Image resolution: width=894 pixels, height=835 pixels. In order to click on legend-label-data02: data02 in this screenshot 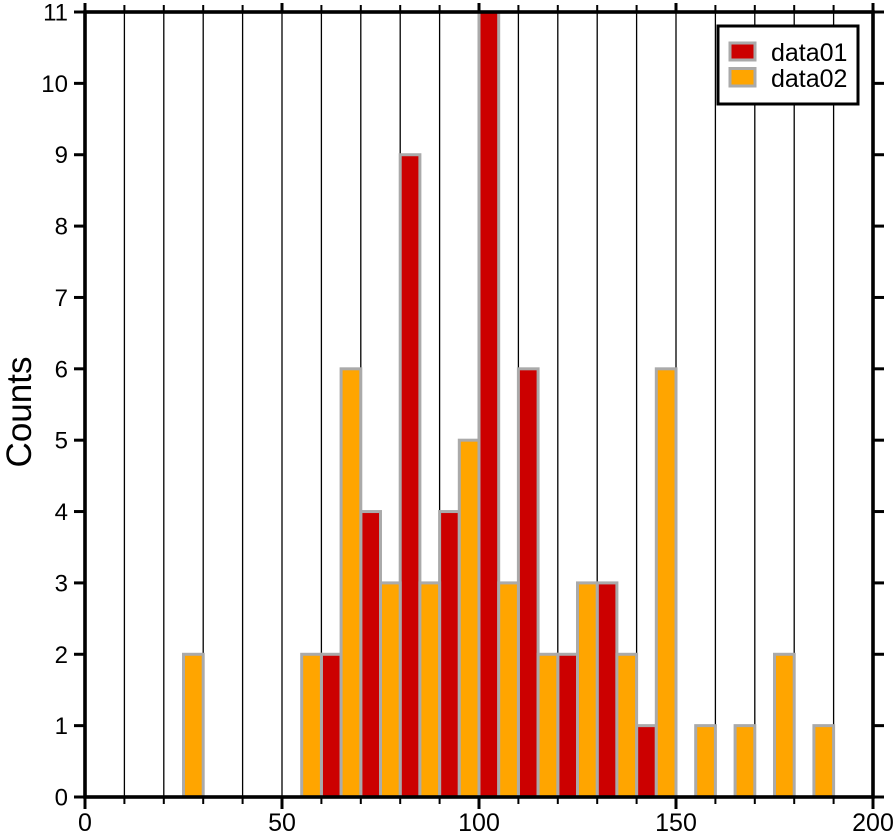, I will do `click(809, 79)`.